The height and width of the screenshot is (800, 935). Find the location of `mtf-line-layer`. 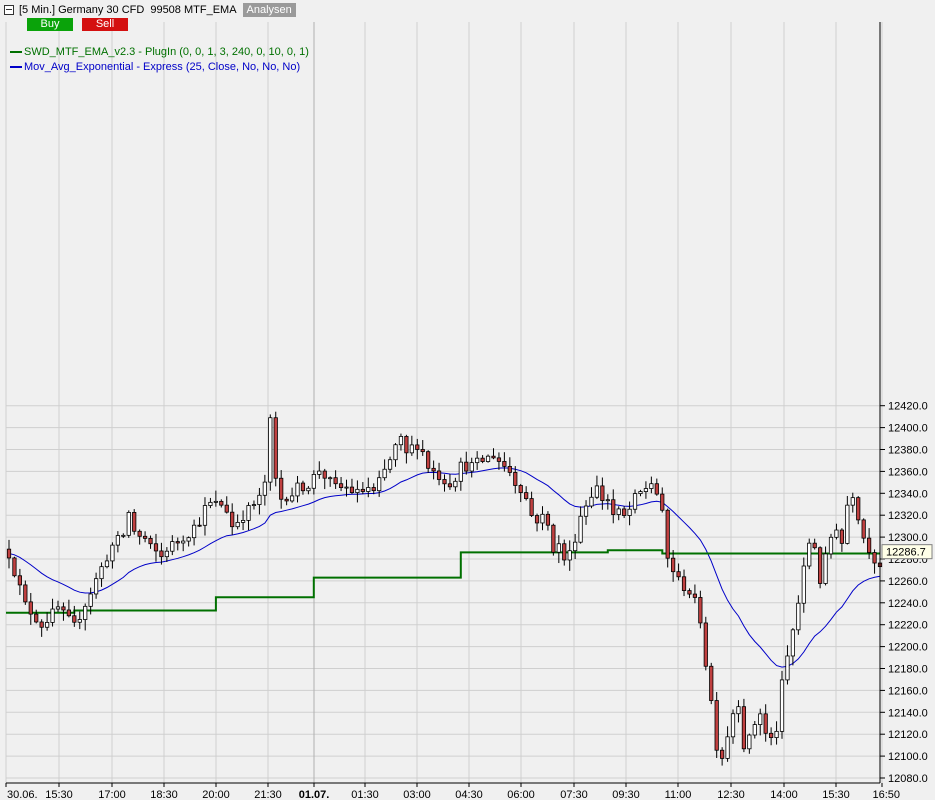

mtf-line-layer is located at coordinates (443, 581).